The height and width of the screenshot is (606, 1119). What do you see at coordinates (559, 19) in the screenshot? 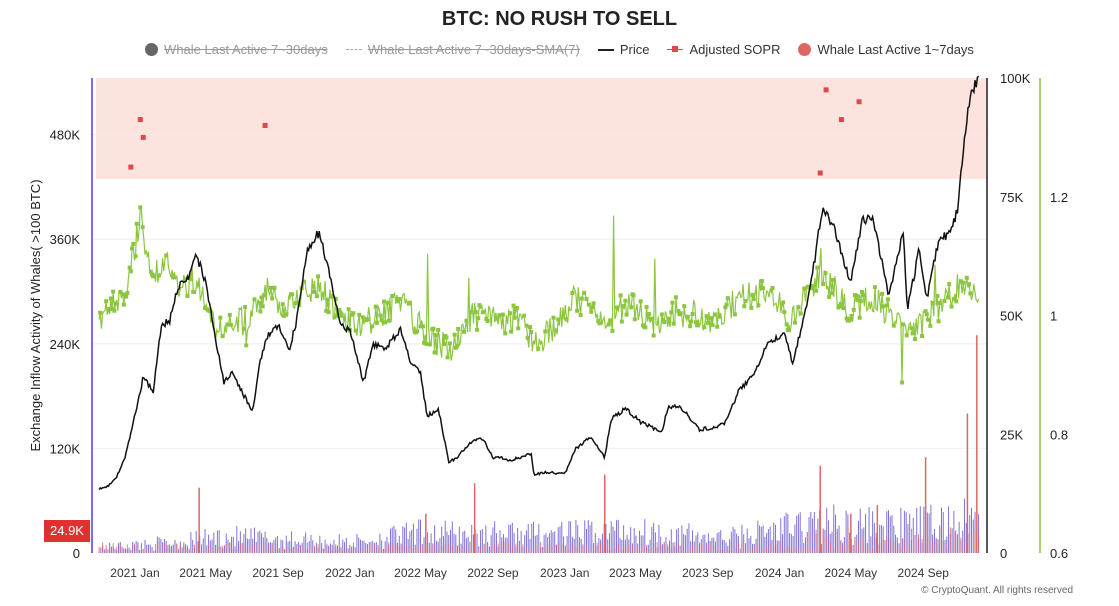
I see `chart-title: BTC: NO RUSH TO SELL` at bounding box center [559, 19].